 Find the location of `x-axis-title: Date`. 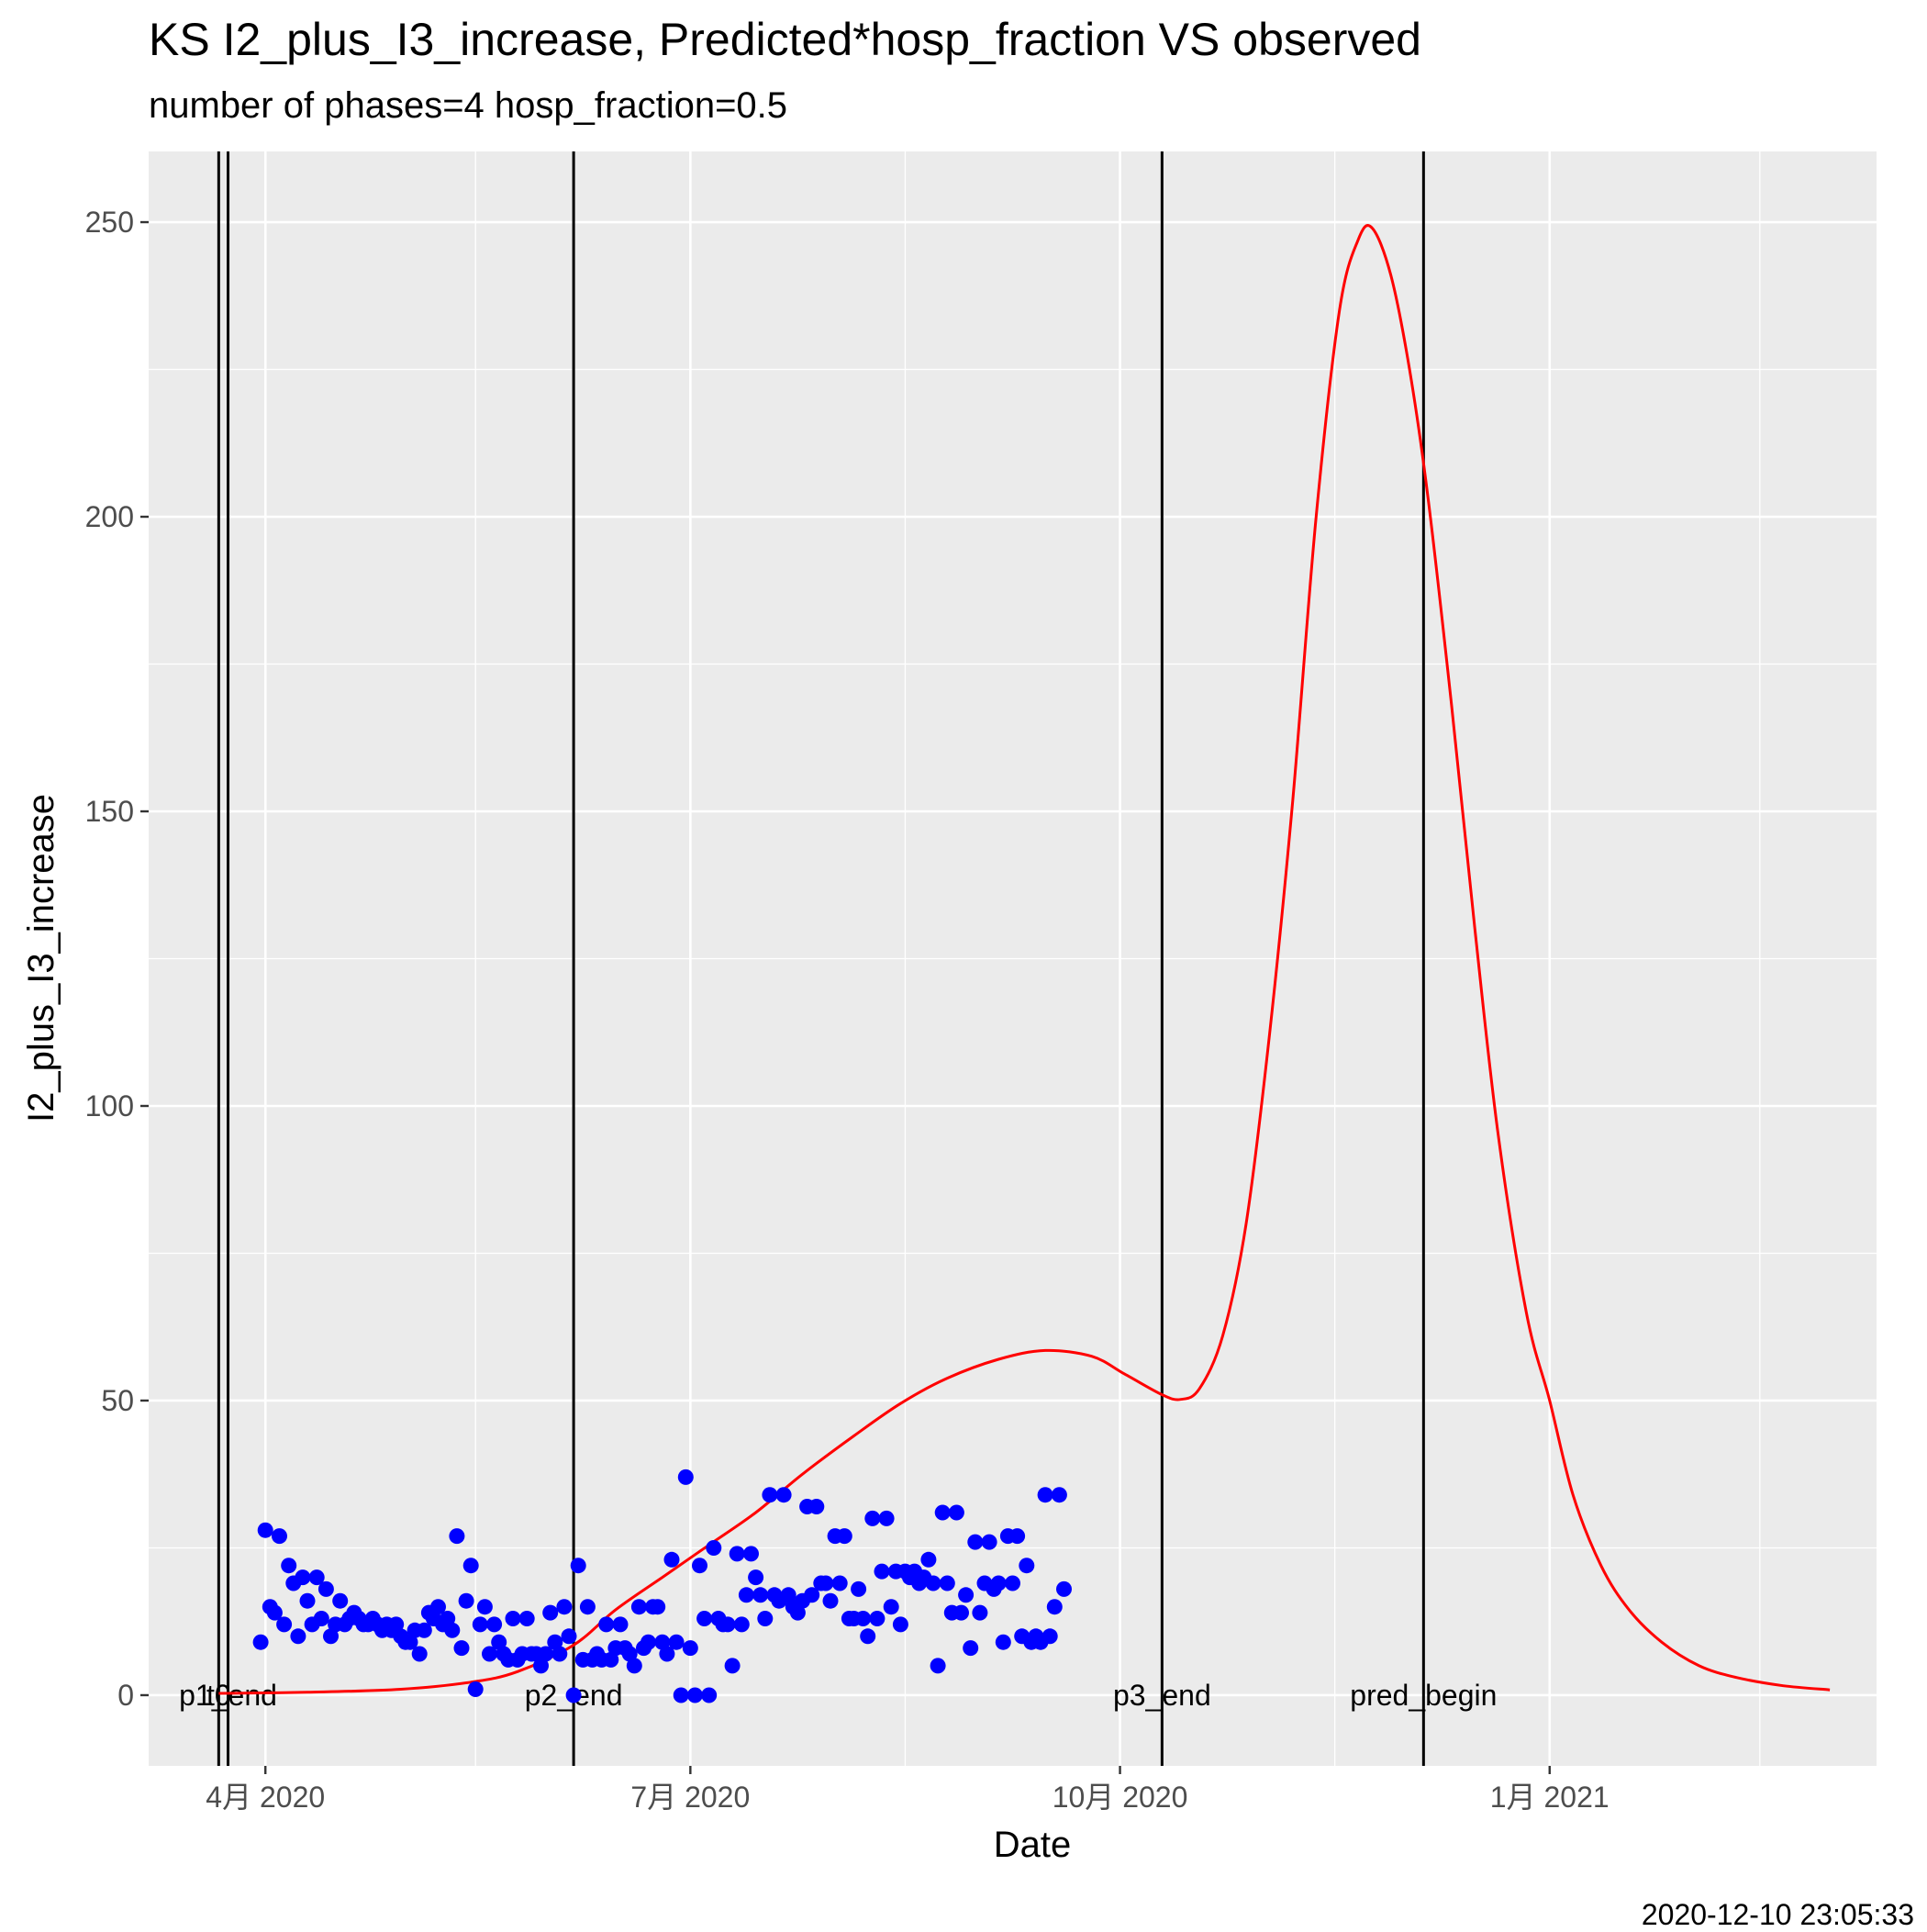

x-axis-title: Date is located at coordinates (1033, 1845).